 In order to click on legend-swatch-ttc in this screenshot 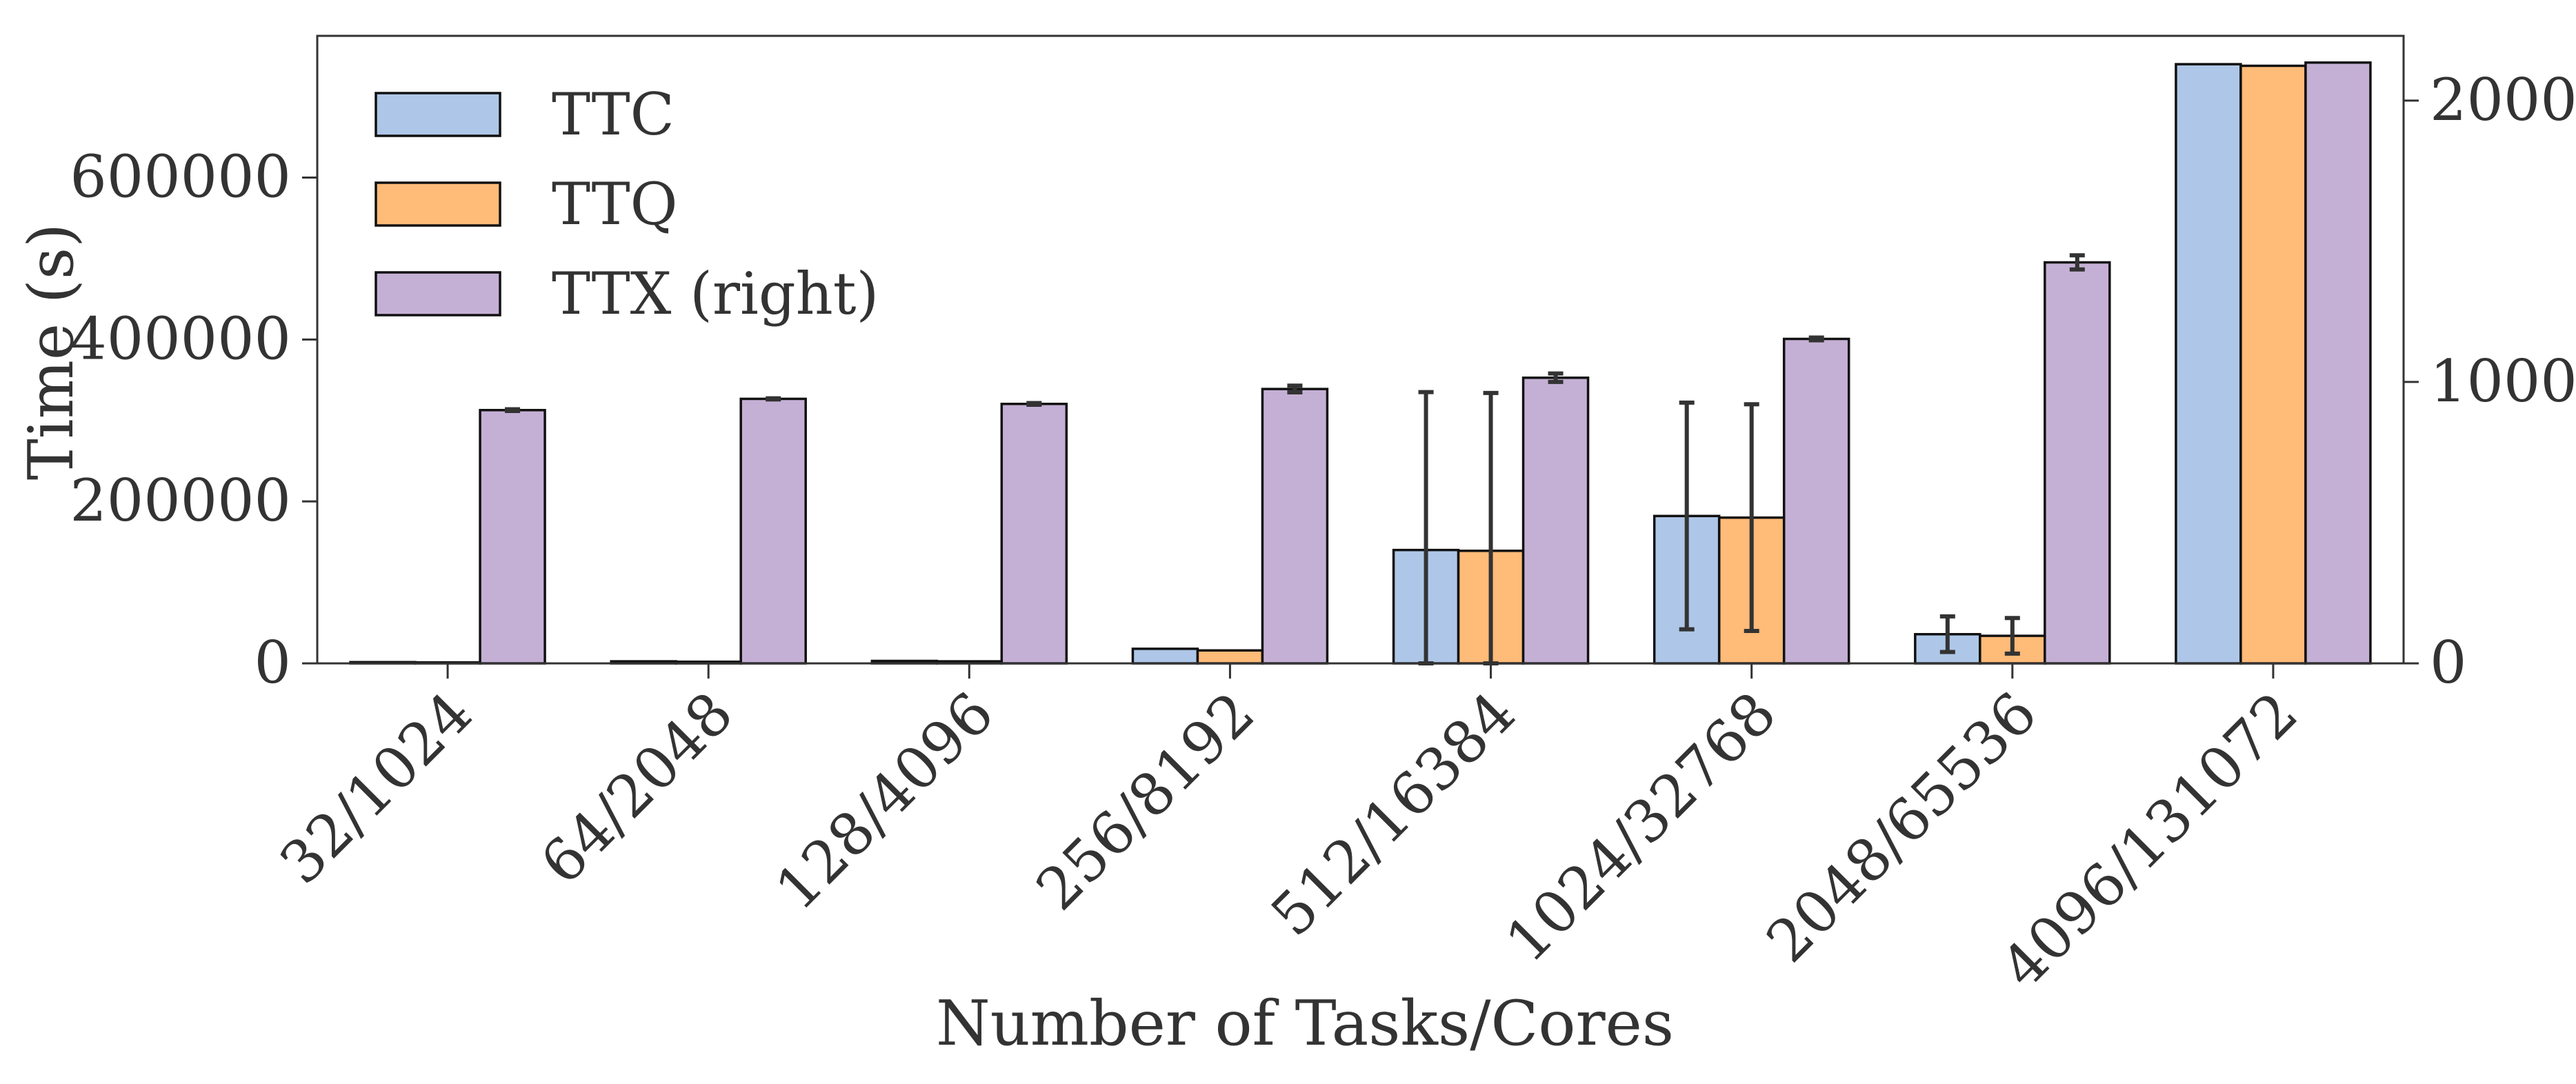, I will do `click(438, 114)`.